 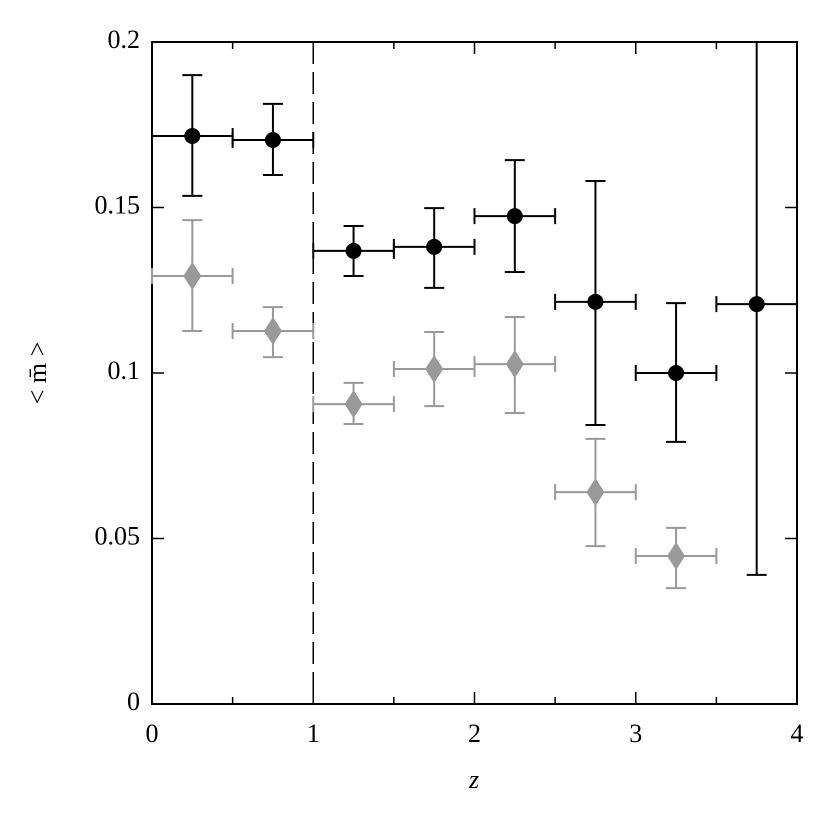 What do you see at coordinates (133, 701) in the screenshot?
I see `y-tick-label: 0` at bounding box center [133, 701].